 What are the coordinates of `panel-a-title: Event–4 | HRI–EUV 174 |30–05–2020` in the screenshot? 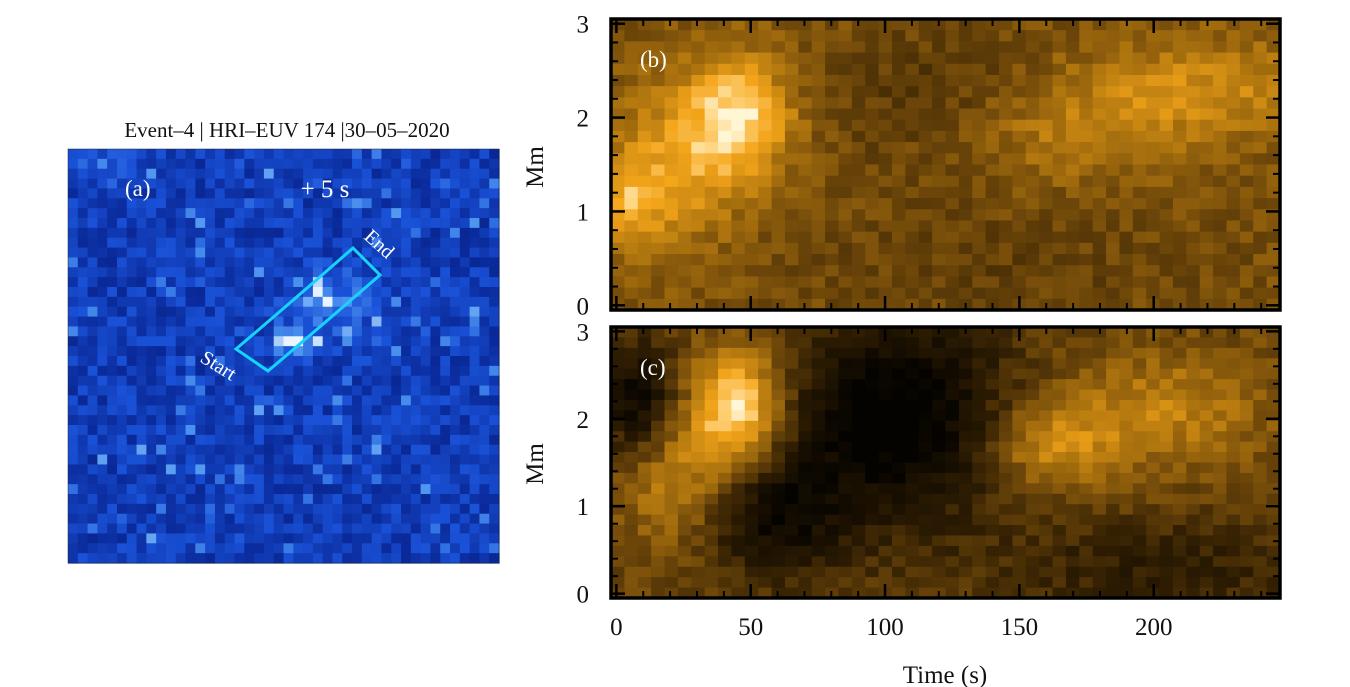 It's located at (286, 130).